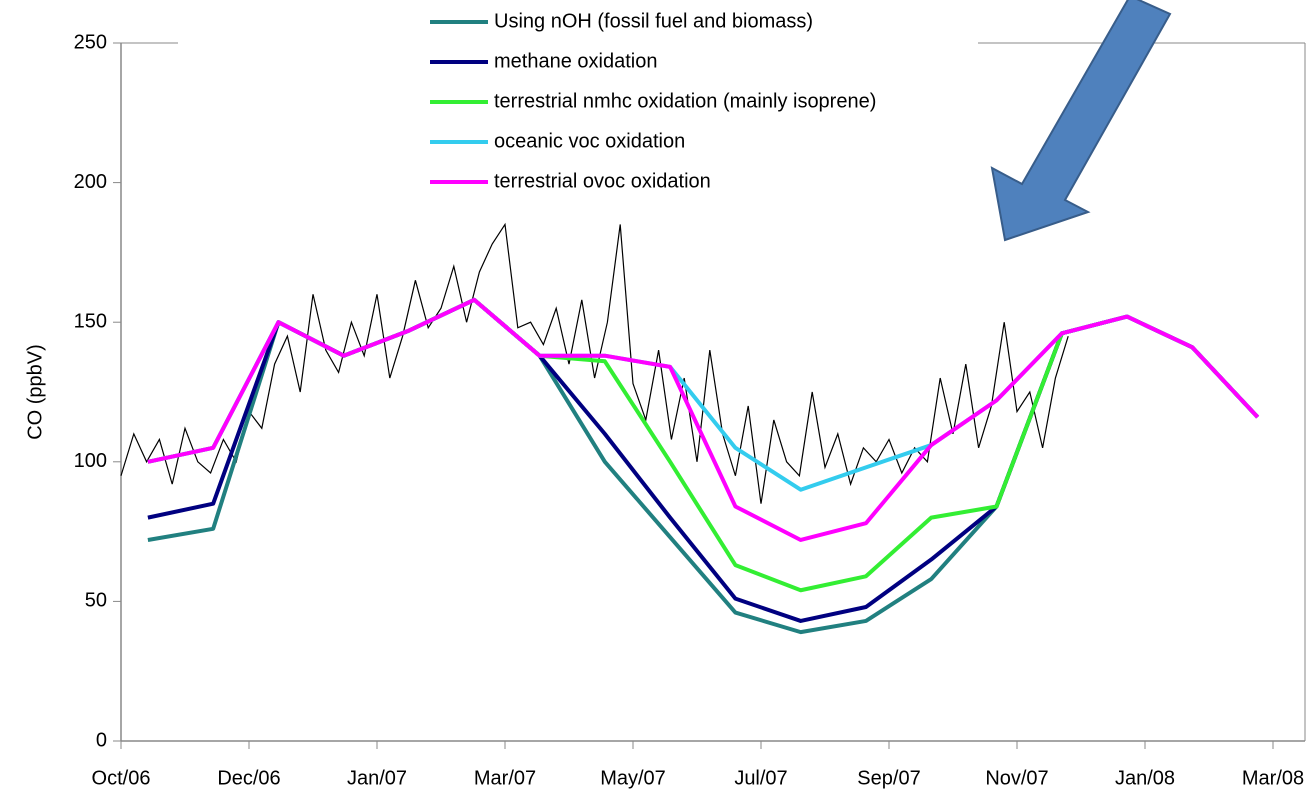 Image resolution: width=1313 pixels, height=800 pixels. I want to click on x-tick-label: May/07, so click(633, 778).